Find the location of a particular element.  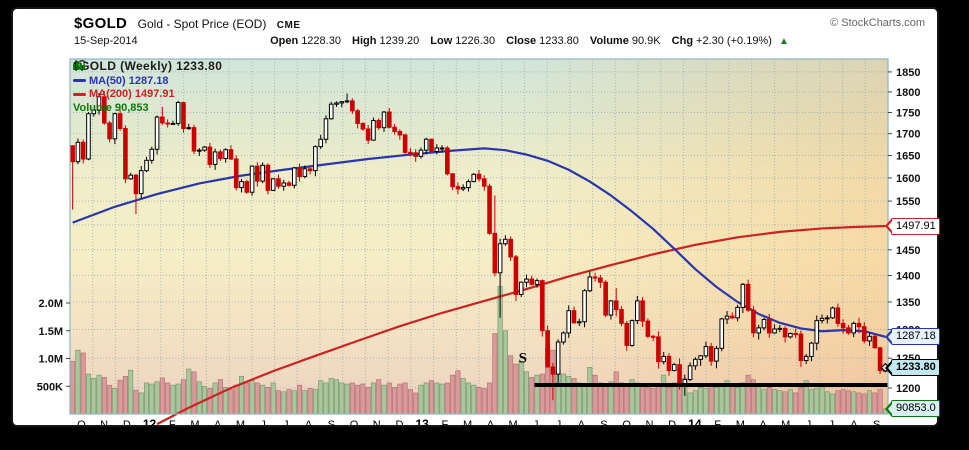

ma200-price-callout: 1497.91 is located at coordinates (912, 226).